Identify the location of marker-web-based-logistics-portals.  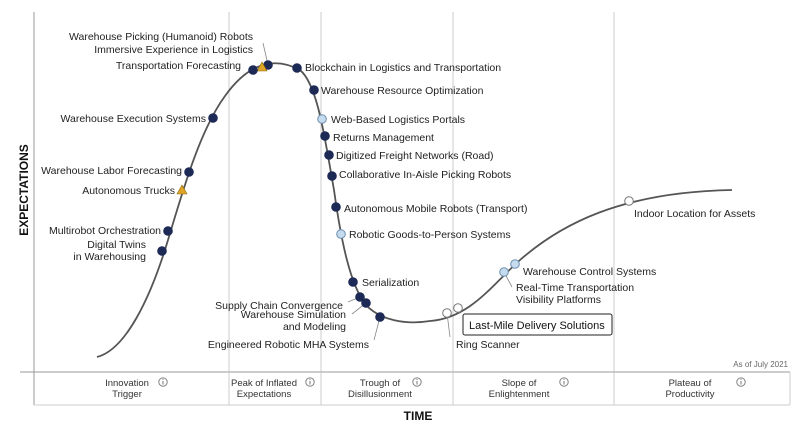
(322, 119).